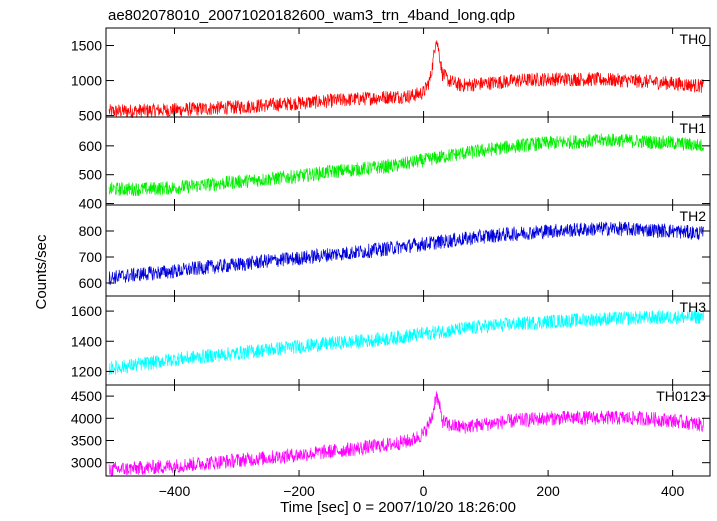  I want to click on series-line-th0123, so click(406, 434).